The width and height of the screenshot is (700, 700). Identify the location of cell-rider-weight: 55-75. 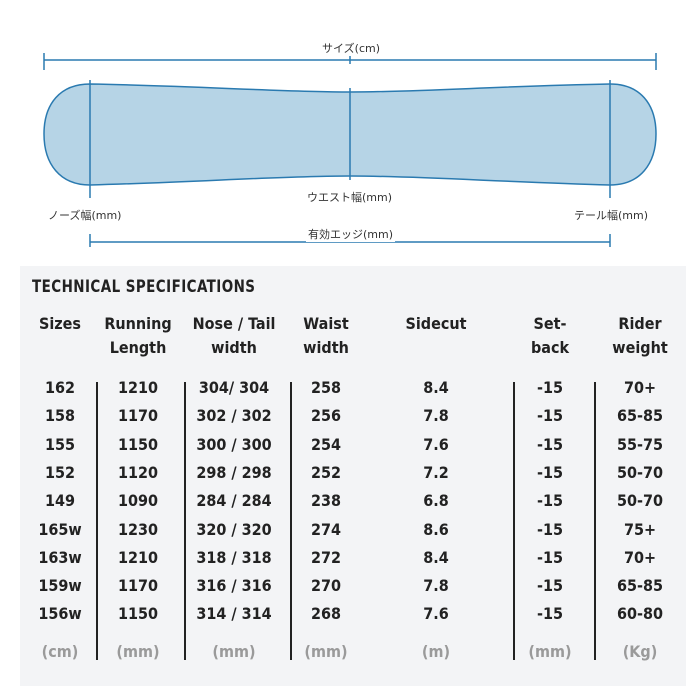
(640, 444).